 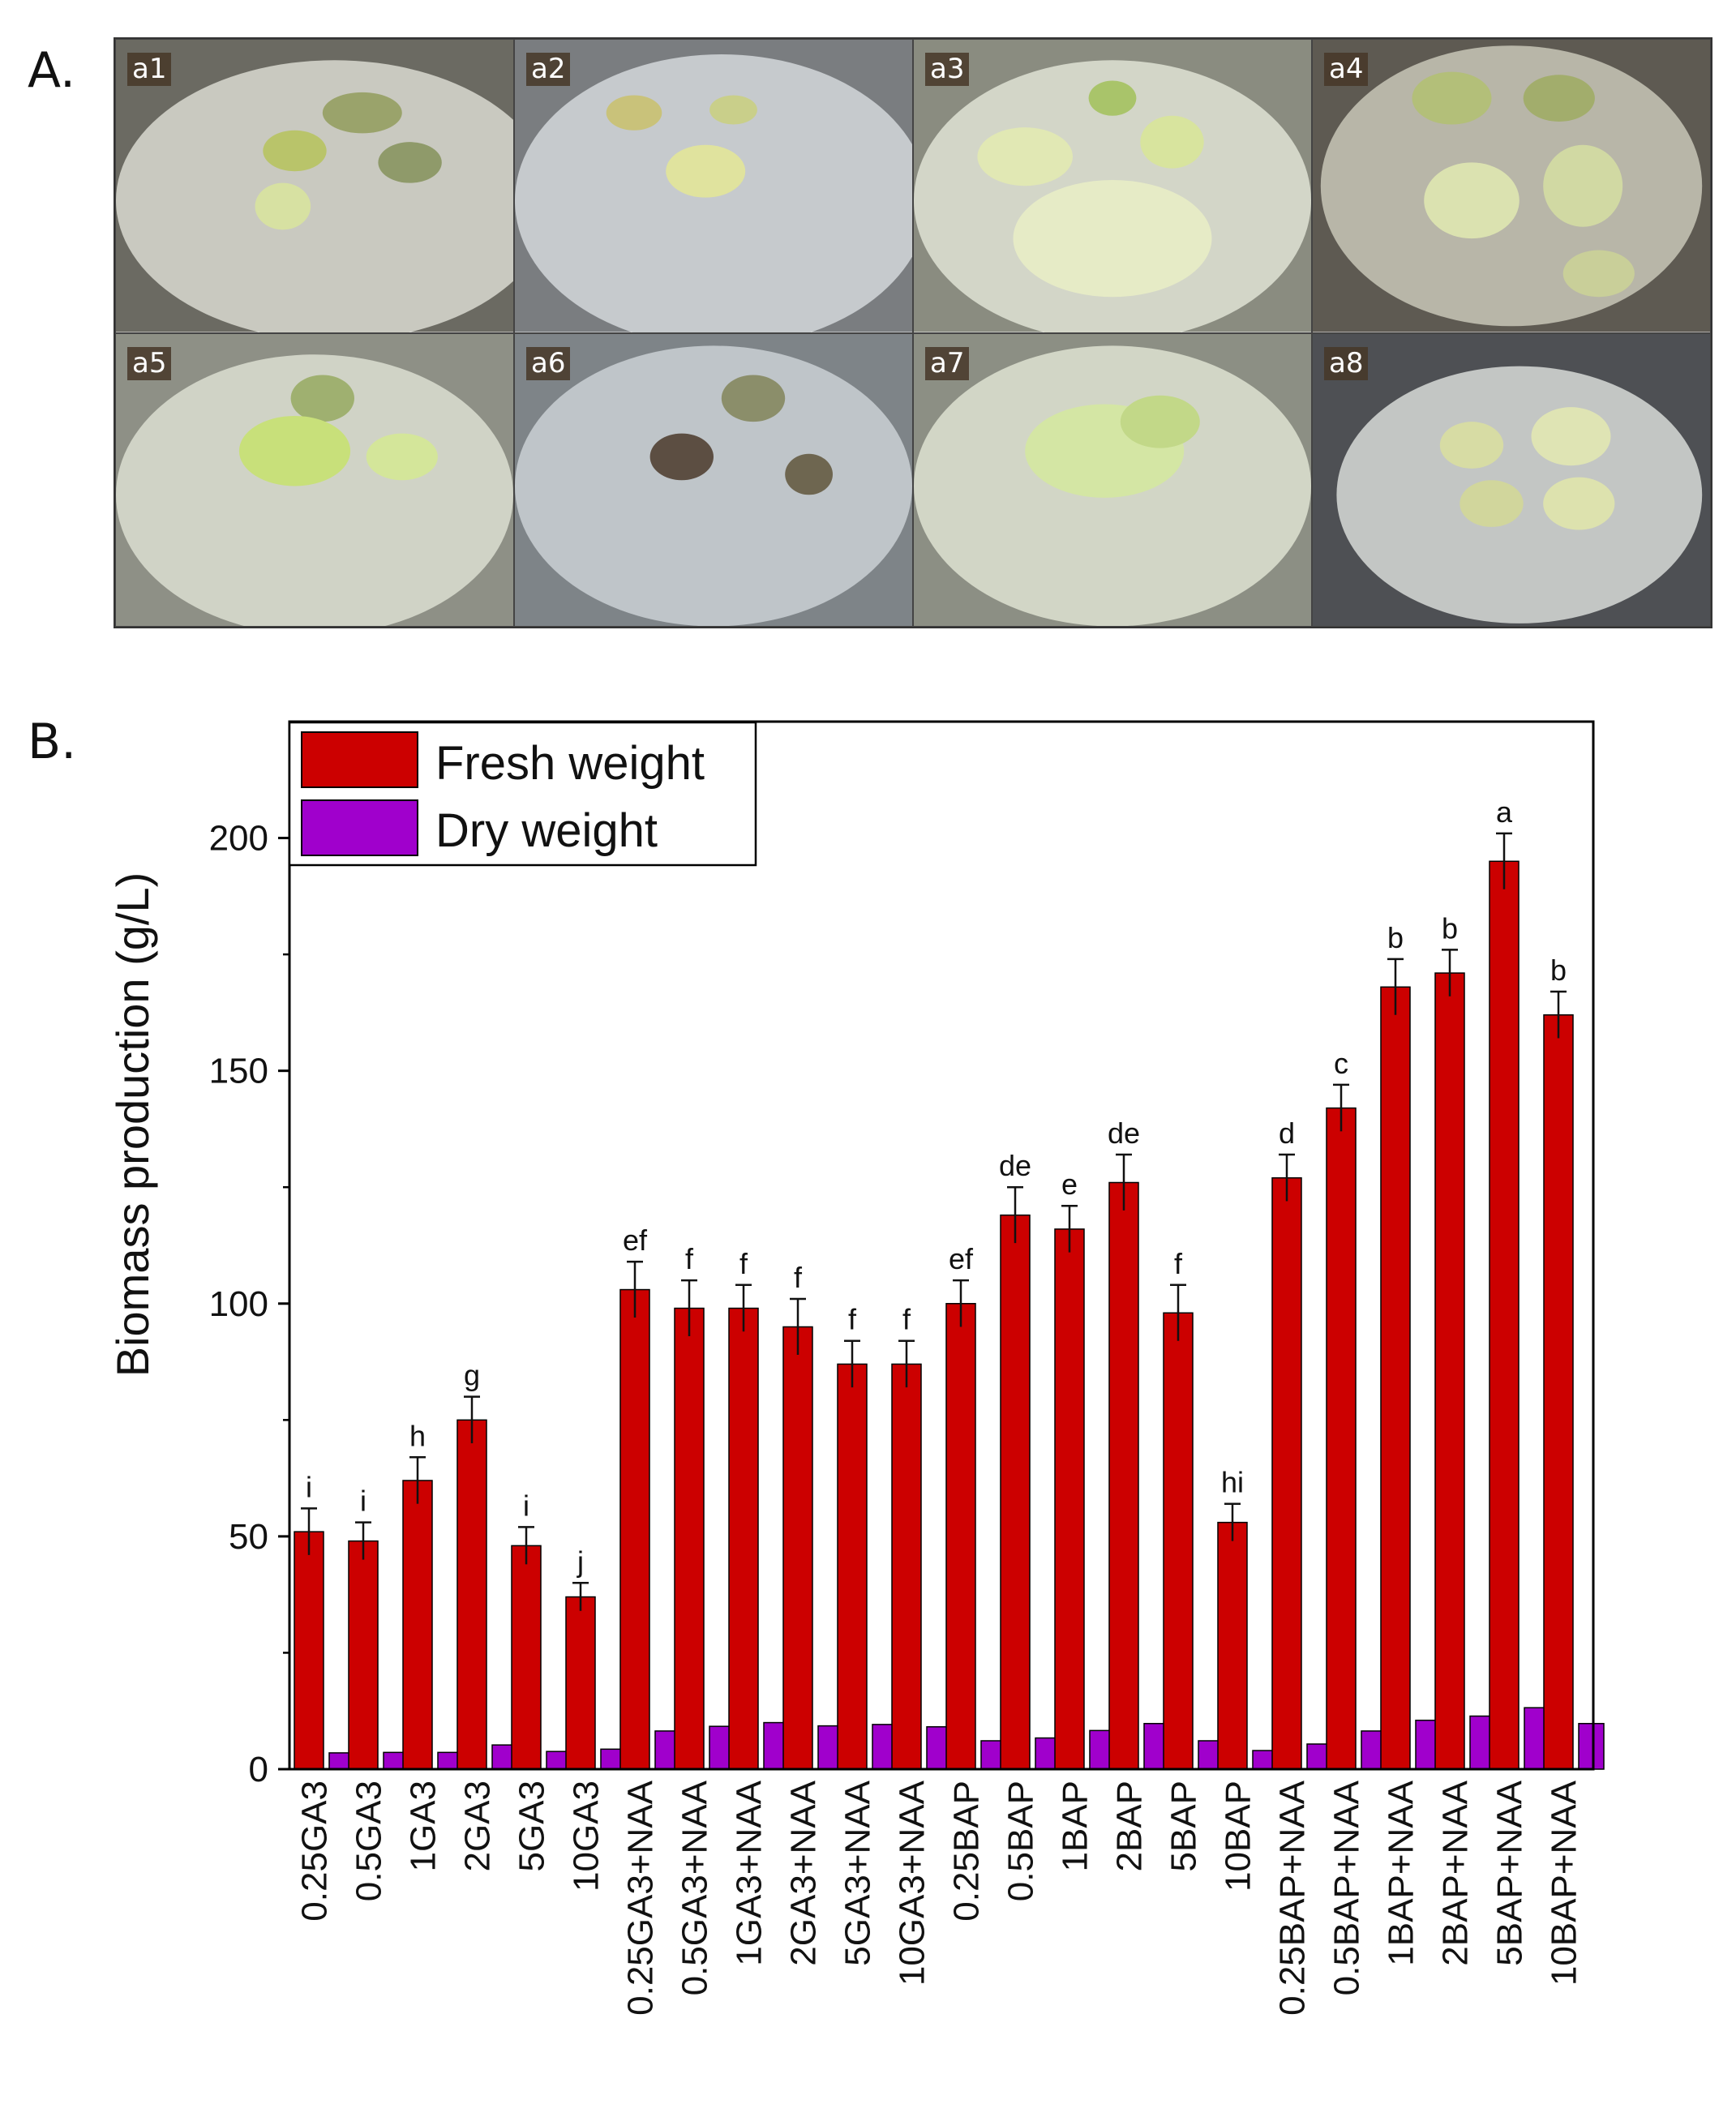 What do you see at coordinates (532, 1826) in the screenshot?
I see `x-tick-label: 5GA3` at bounding box center [532, 1826].